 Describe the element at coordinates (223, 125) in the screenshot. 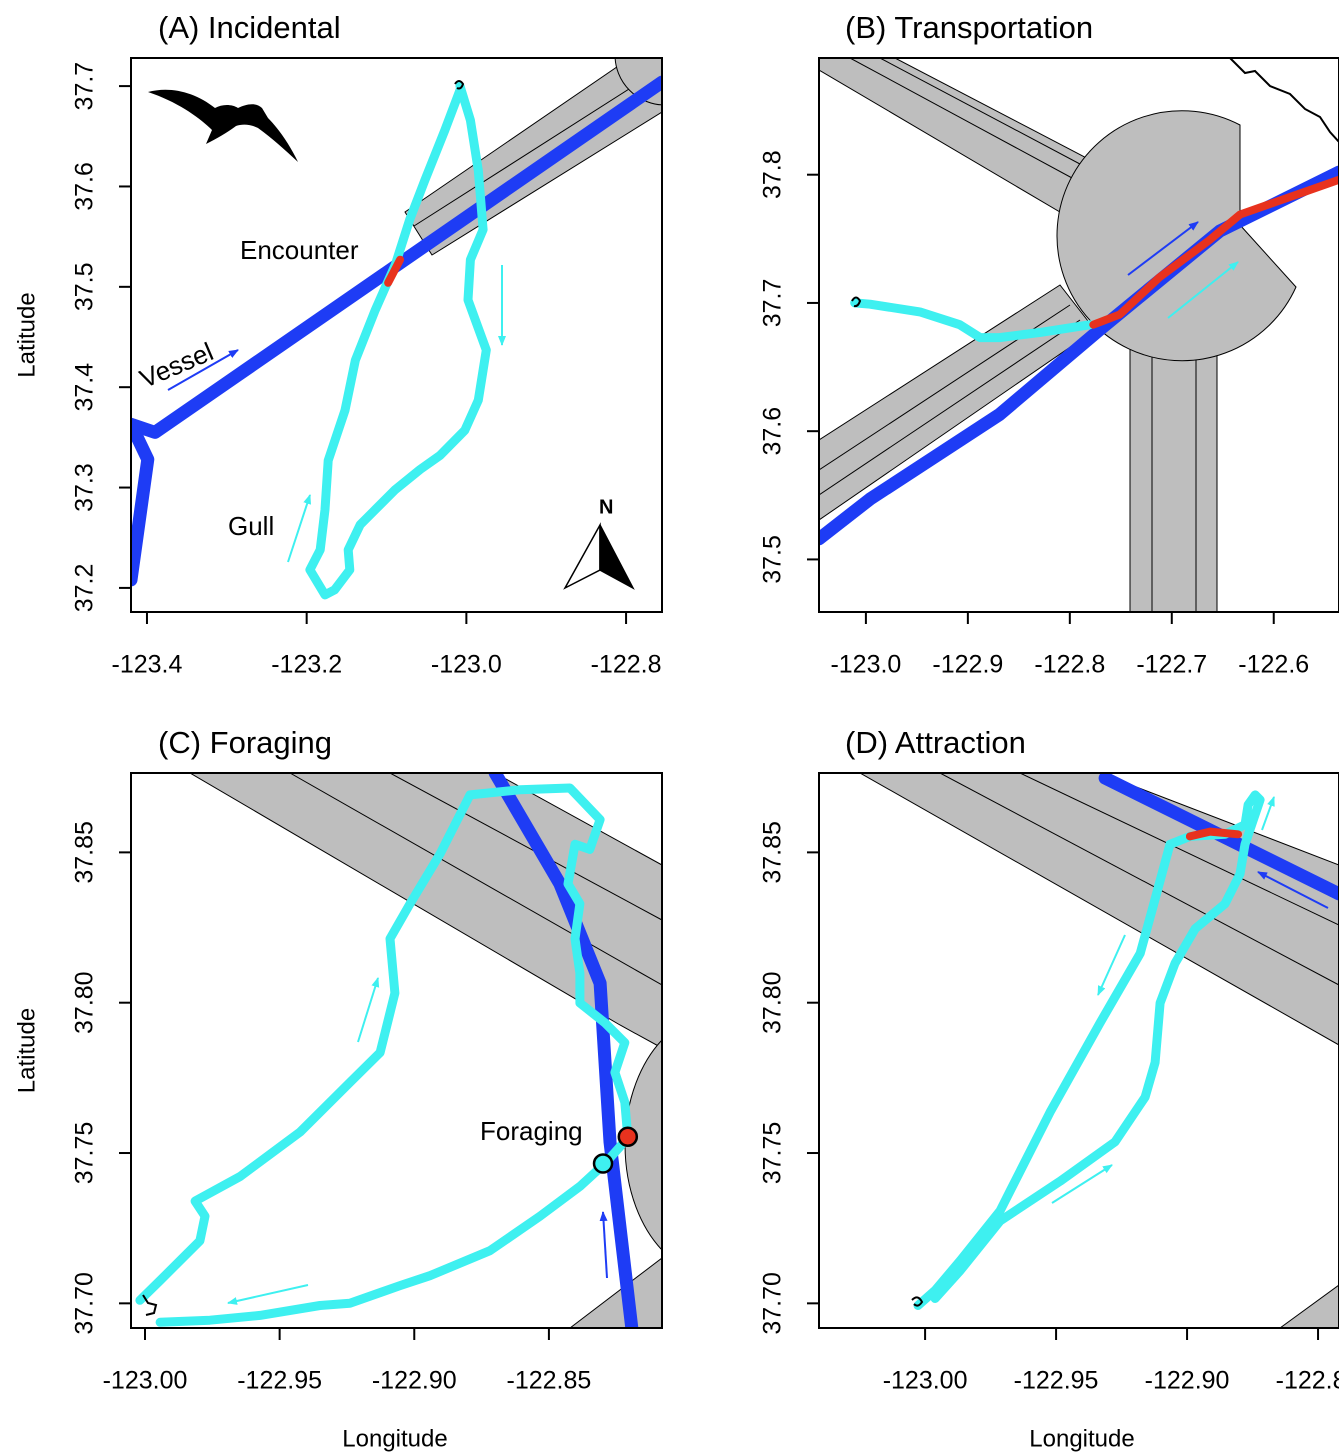

I see `bird-icon` at that location.